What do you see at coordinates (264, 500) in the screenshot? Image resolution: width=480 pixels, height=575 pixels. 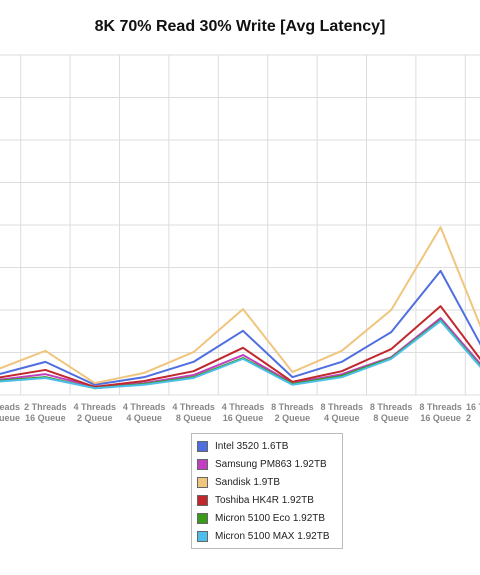 I see `legend-label: Toshiba HK4R 1.92TB` at bounding box center [264, 500].